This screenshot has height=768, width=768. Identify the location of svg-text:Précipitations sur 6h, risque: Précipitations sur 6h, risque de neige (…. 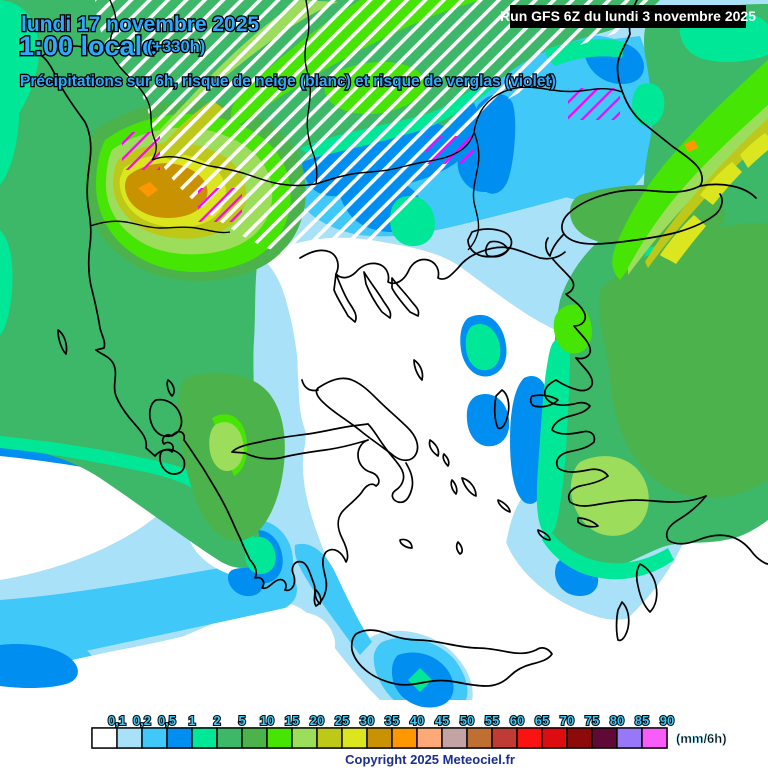
(288, 81).